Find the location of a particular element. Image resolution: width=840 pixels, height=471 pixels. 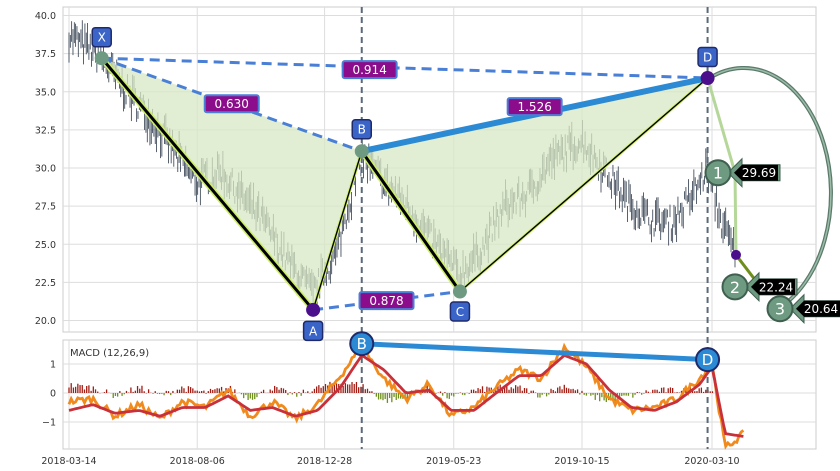

pattern-point-box-x is located at coordinates (101, 37).